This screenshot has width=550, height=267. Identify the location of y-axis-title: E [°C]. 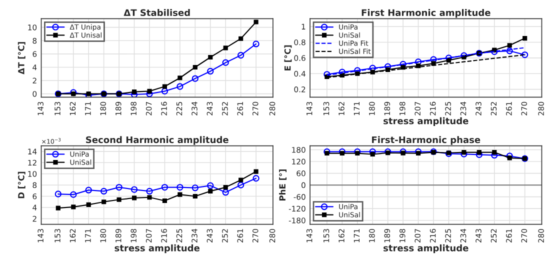
(288, 57).